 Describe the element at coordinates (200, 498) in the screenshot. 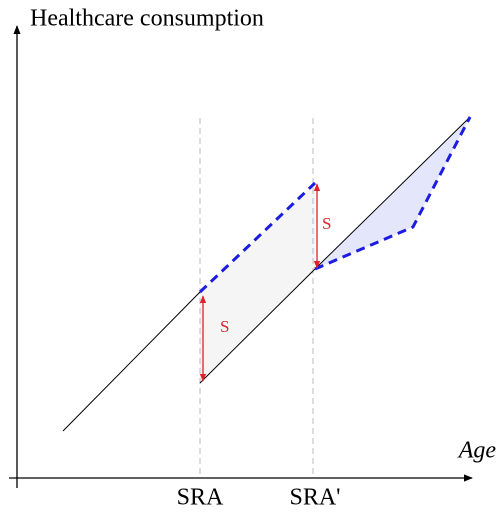

I see `marker-label: SRA` at that location.